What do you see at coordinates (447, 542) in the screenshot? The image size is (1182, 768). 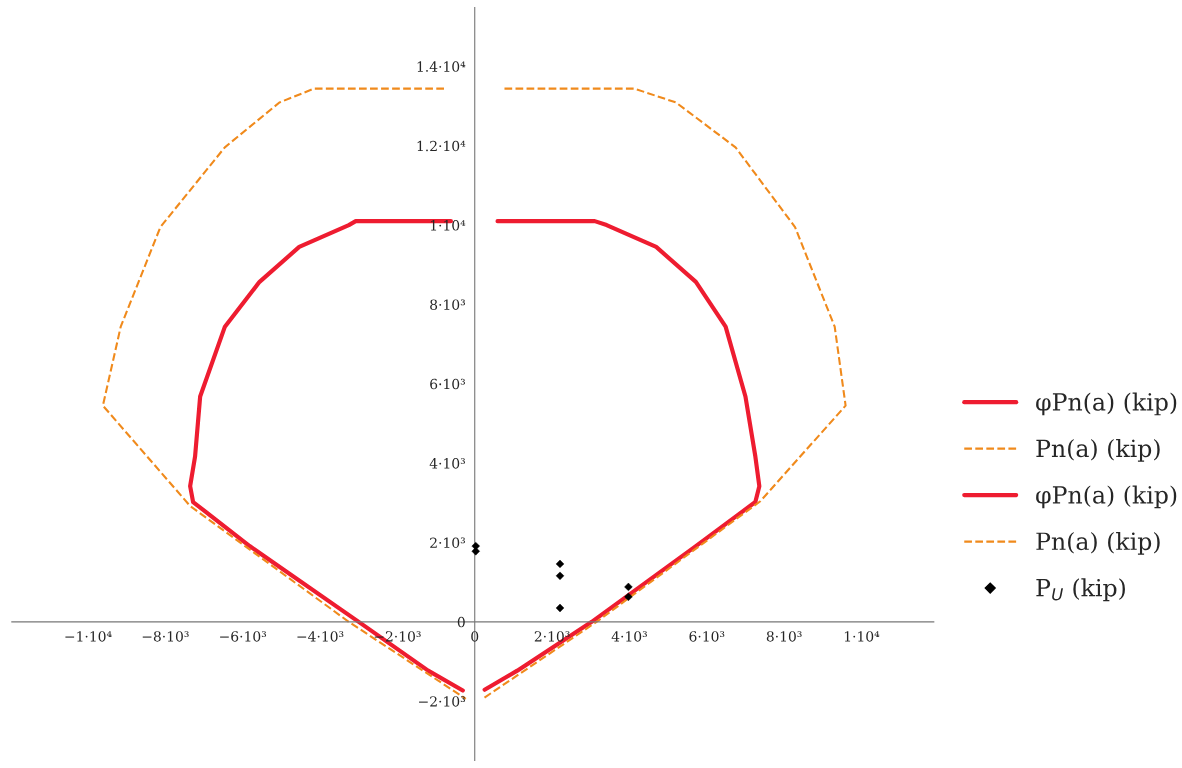 I see `y-tick-label: 2·10³` at bounding box center [447, 542].